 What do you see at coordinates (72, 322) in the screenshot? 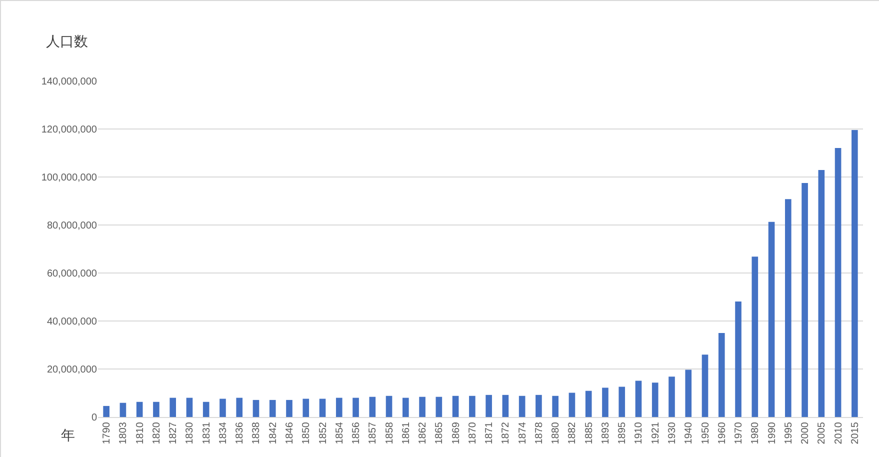
I see `y-tick-label: 40,000,000` at bounding box center [72, 322].